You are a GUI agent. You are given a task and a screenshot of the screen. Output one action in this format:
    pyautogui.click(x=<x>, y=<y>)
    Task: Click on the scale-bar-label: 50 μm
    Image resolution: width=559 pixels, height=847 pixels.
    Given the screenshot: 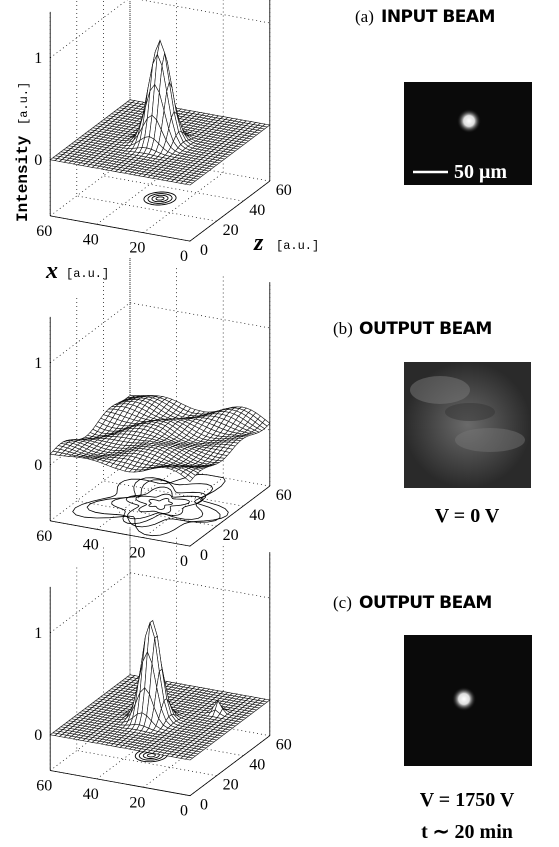 What is the action you would take?
    pyautogui.click(x=480, y=172)
    